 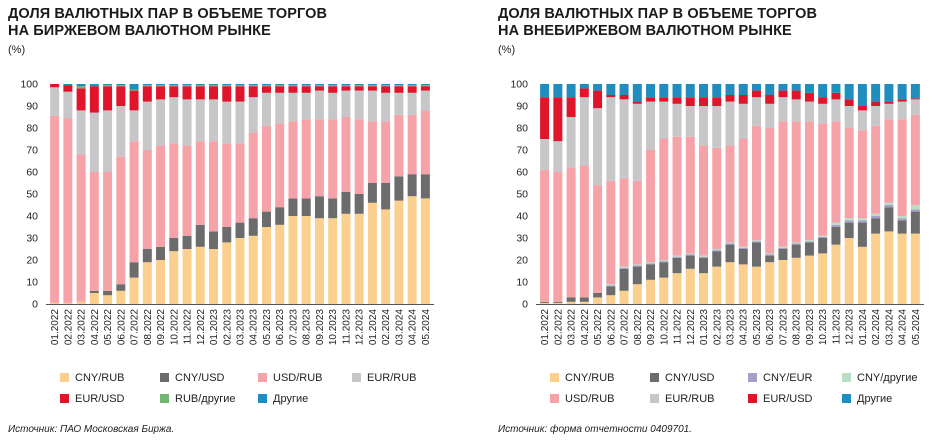 I want to click on right-xtick-label: 06.2023, so click(x=770, y=327).